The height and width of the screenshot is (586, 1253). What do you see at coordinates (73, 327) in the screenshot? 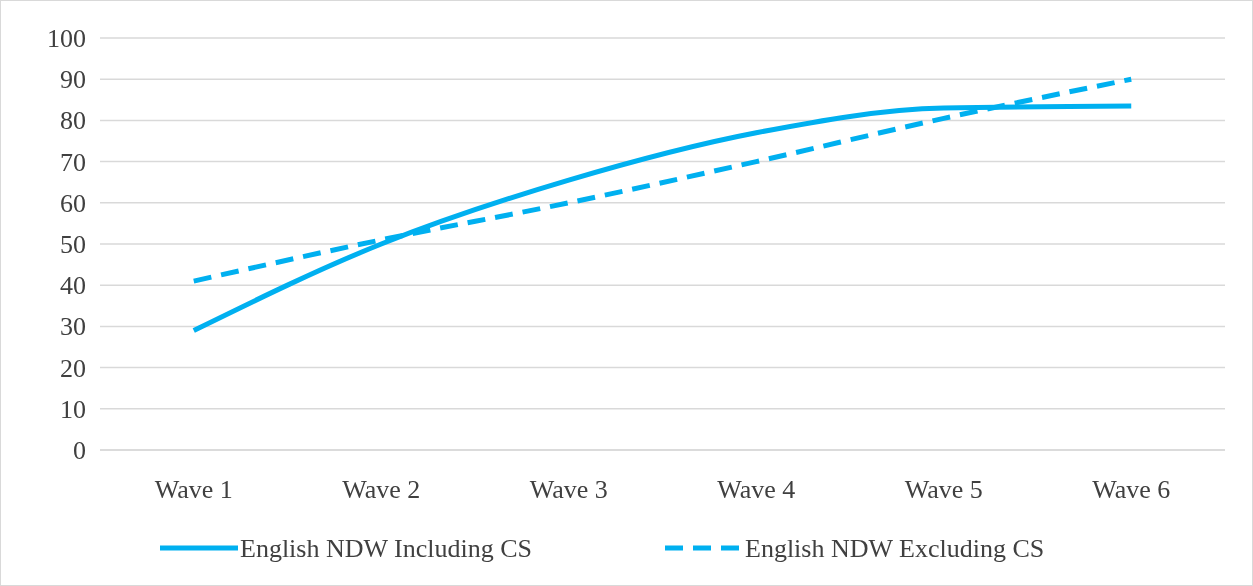
I see `y-tick-label: 30` at bounding box center [73, 327].